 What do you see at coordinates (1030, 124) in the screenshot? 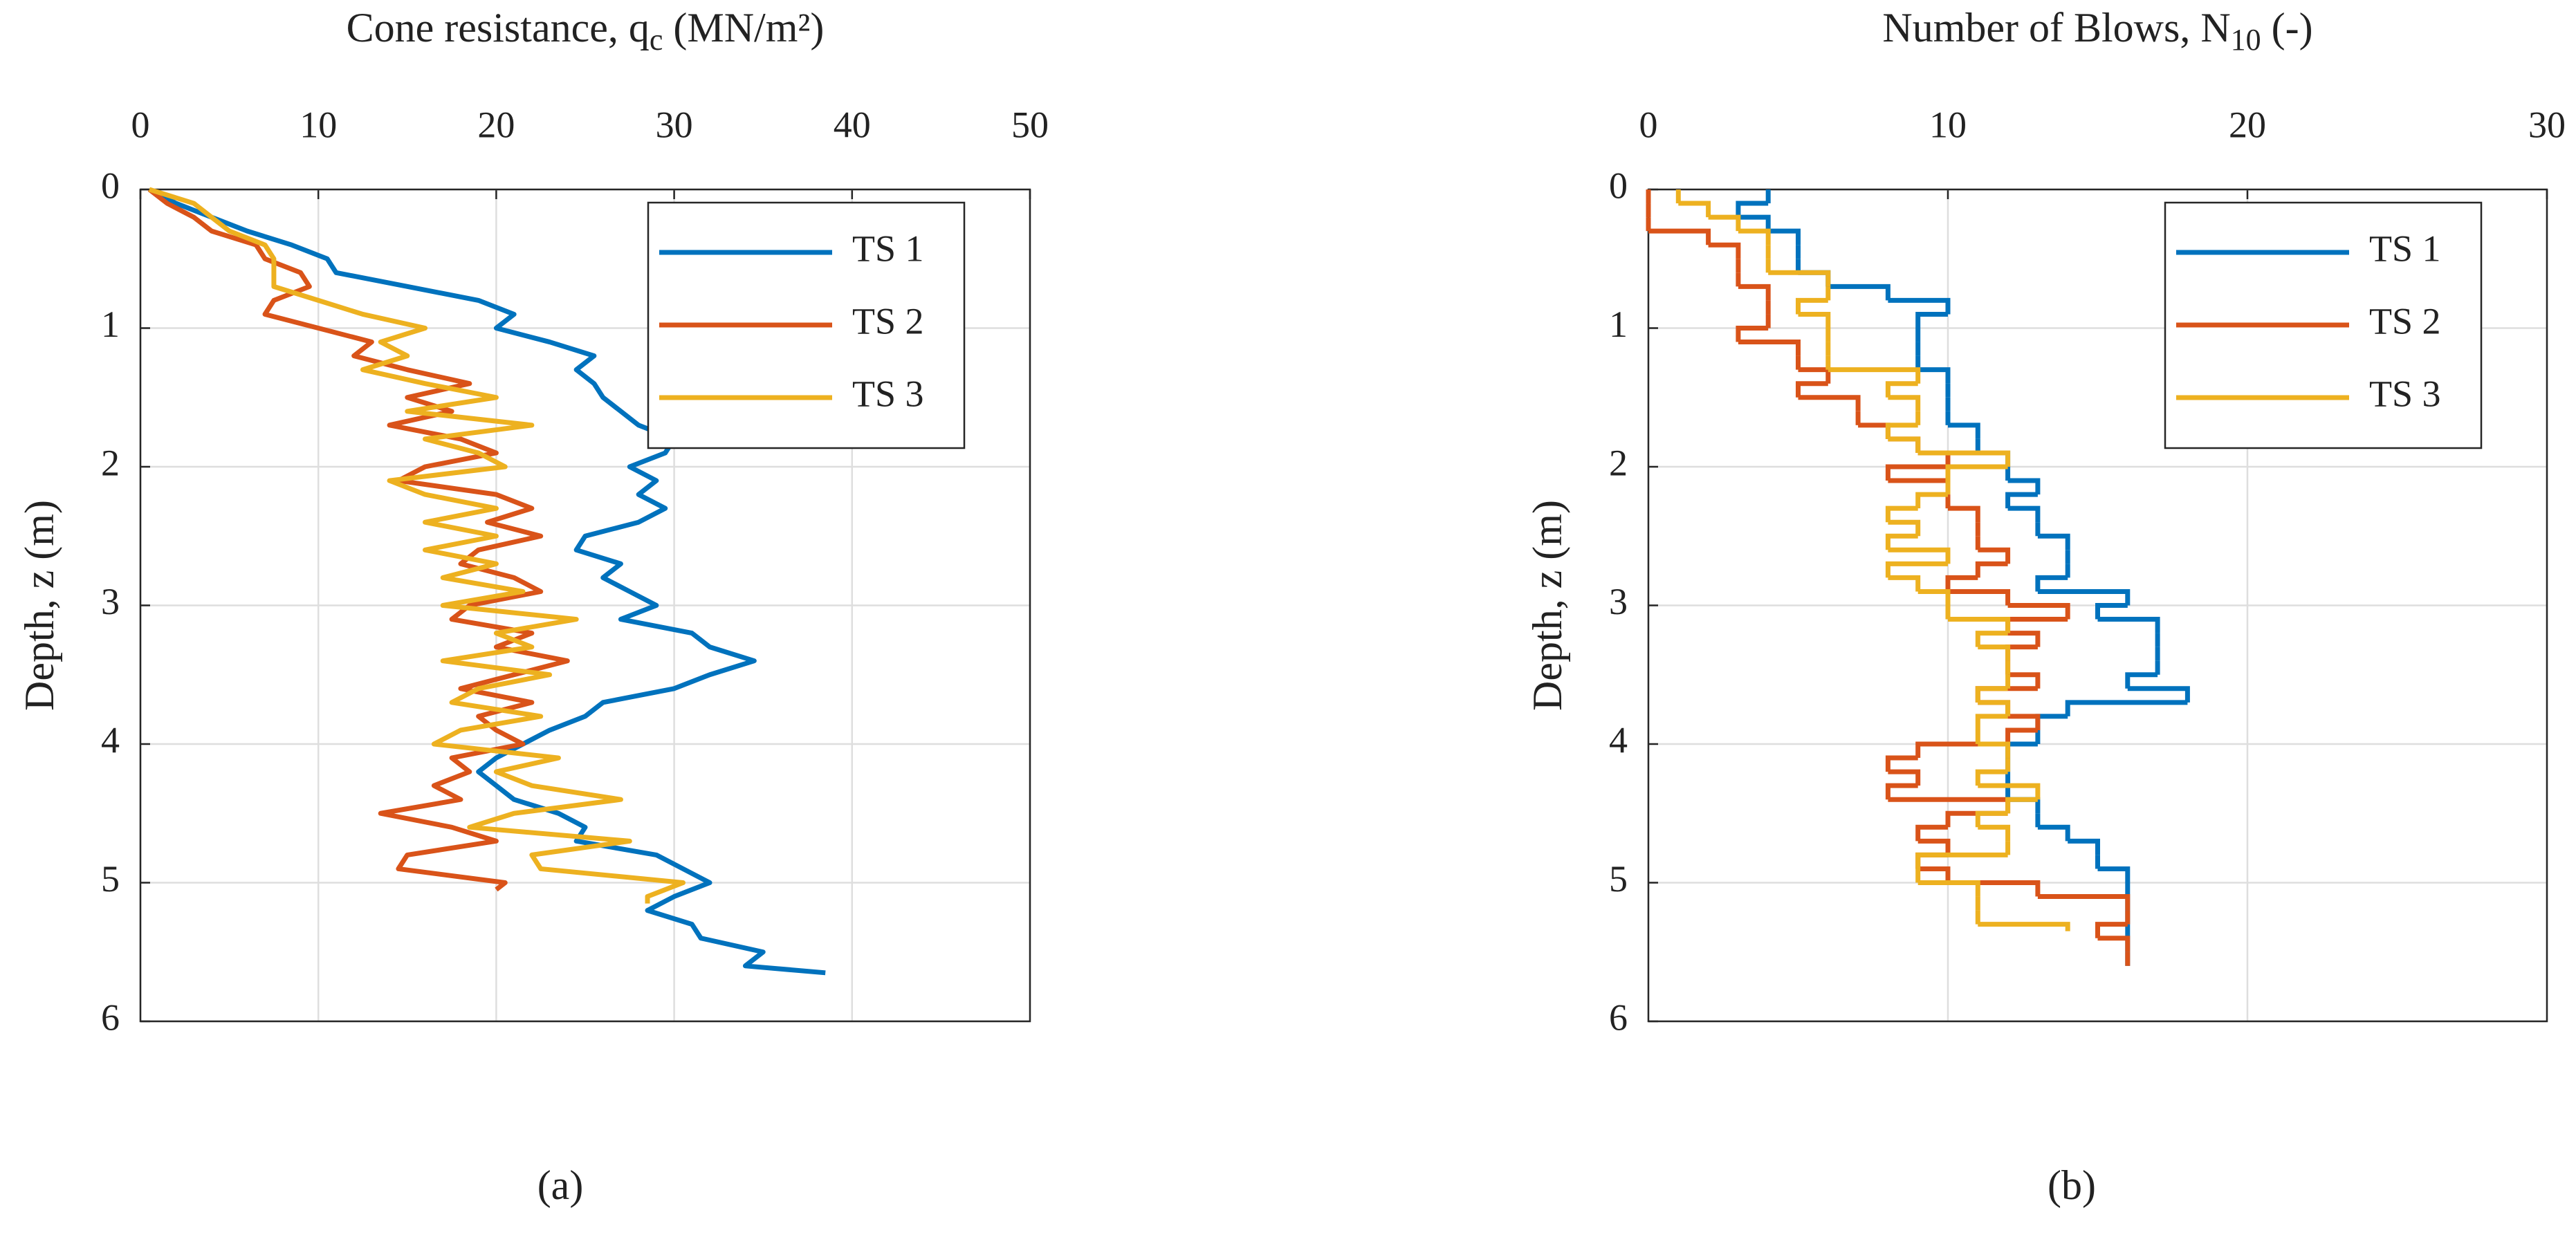
I see `x-tick-label: 50` at bounding box center [1030, 124].